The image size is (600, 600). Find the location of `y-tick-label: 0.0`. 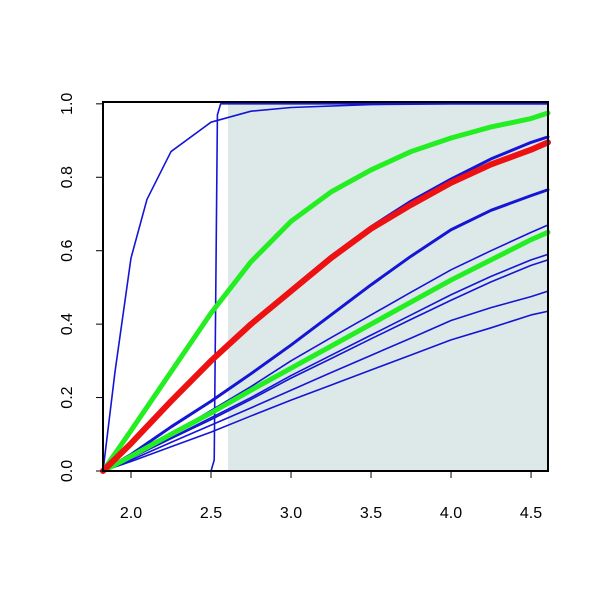

y-tick-label: 0.0 is located at coordinates (67, 471).